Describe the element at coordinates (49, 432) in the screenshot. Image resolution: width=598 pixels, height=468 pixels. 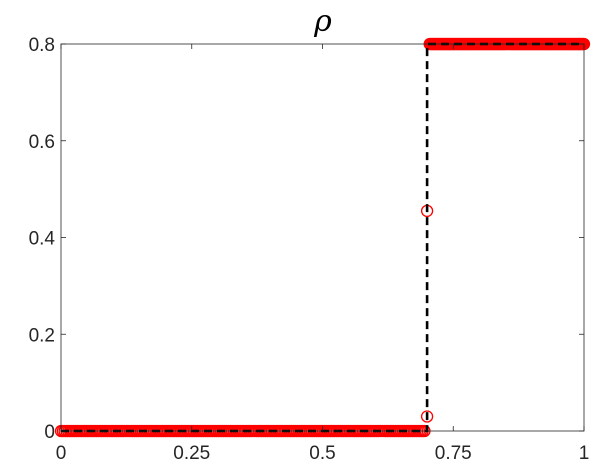
I see `y-tick-label: 0` at that location.